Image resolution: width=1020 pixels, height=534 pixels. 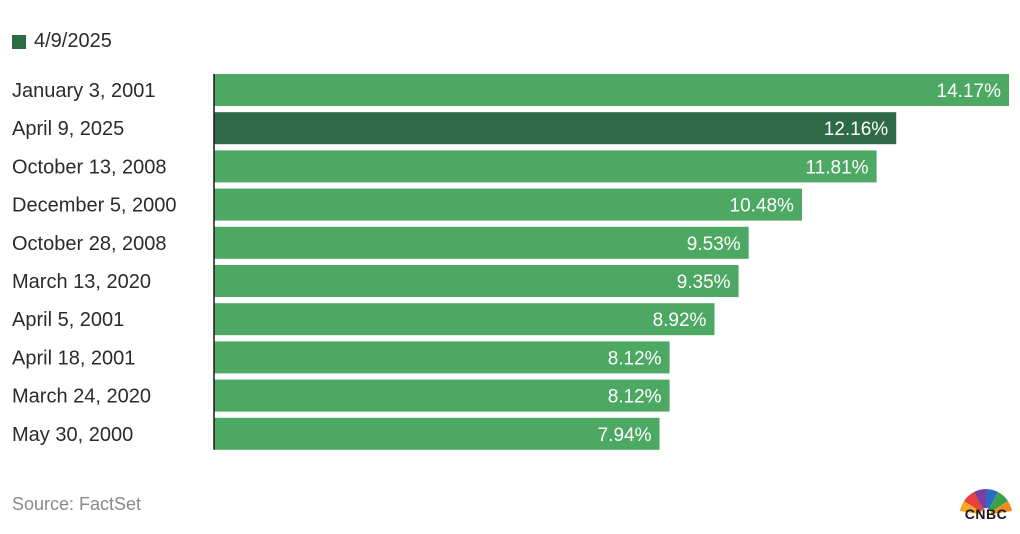 I want to click on value-label: 10.48%, so click(x=762, y=206).